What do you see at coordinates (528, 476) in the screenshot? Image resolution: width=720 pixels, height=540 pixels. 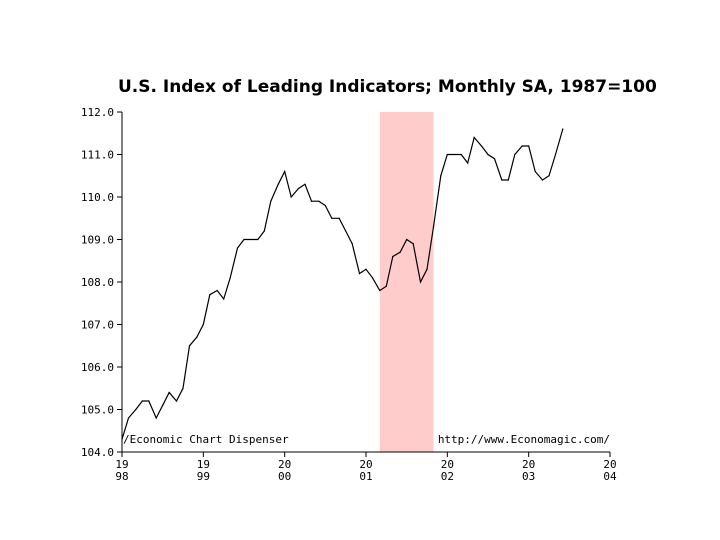 I see `x-tick-label-bottom: 03` at bounding box center [528, 476].